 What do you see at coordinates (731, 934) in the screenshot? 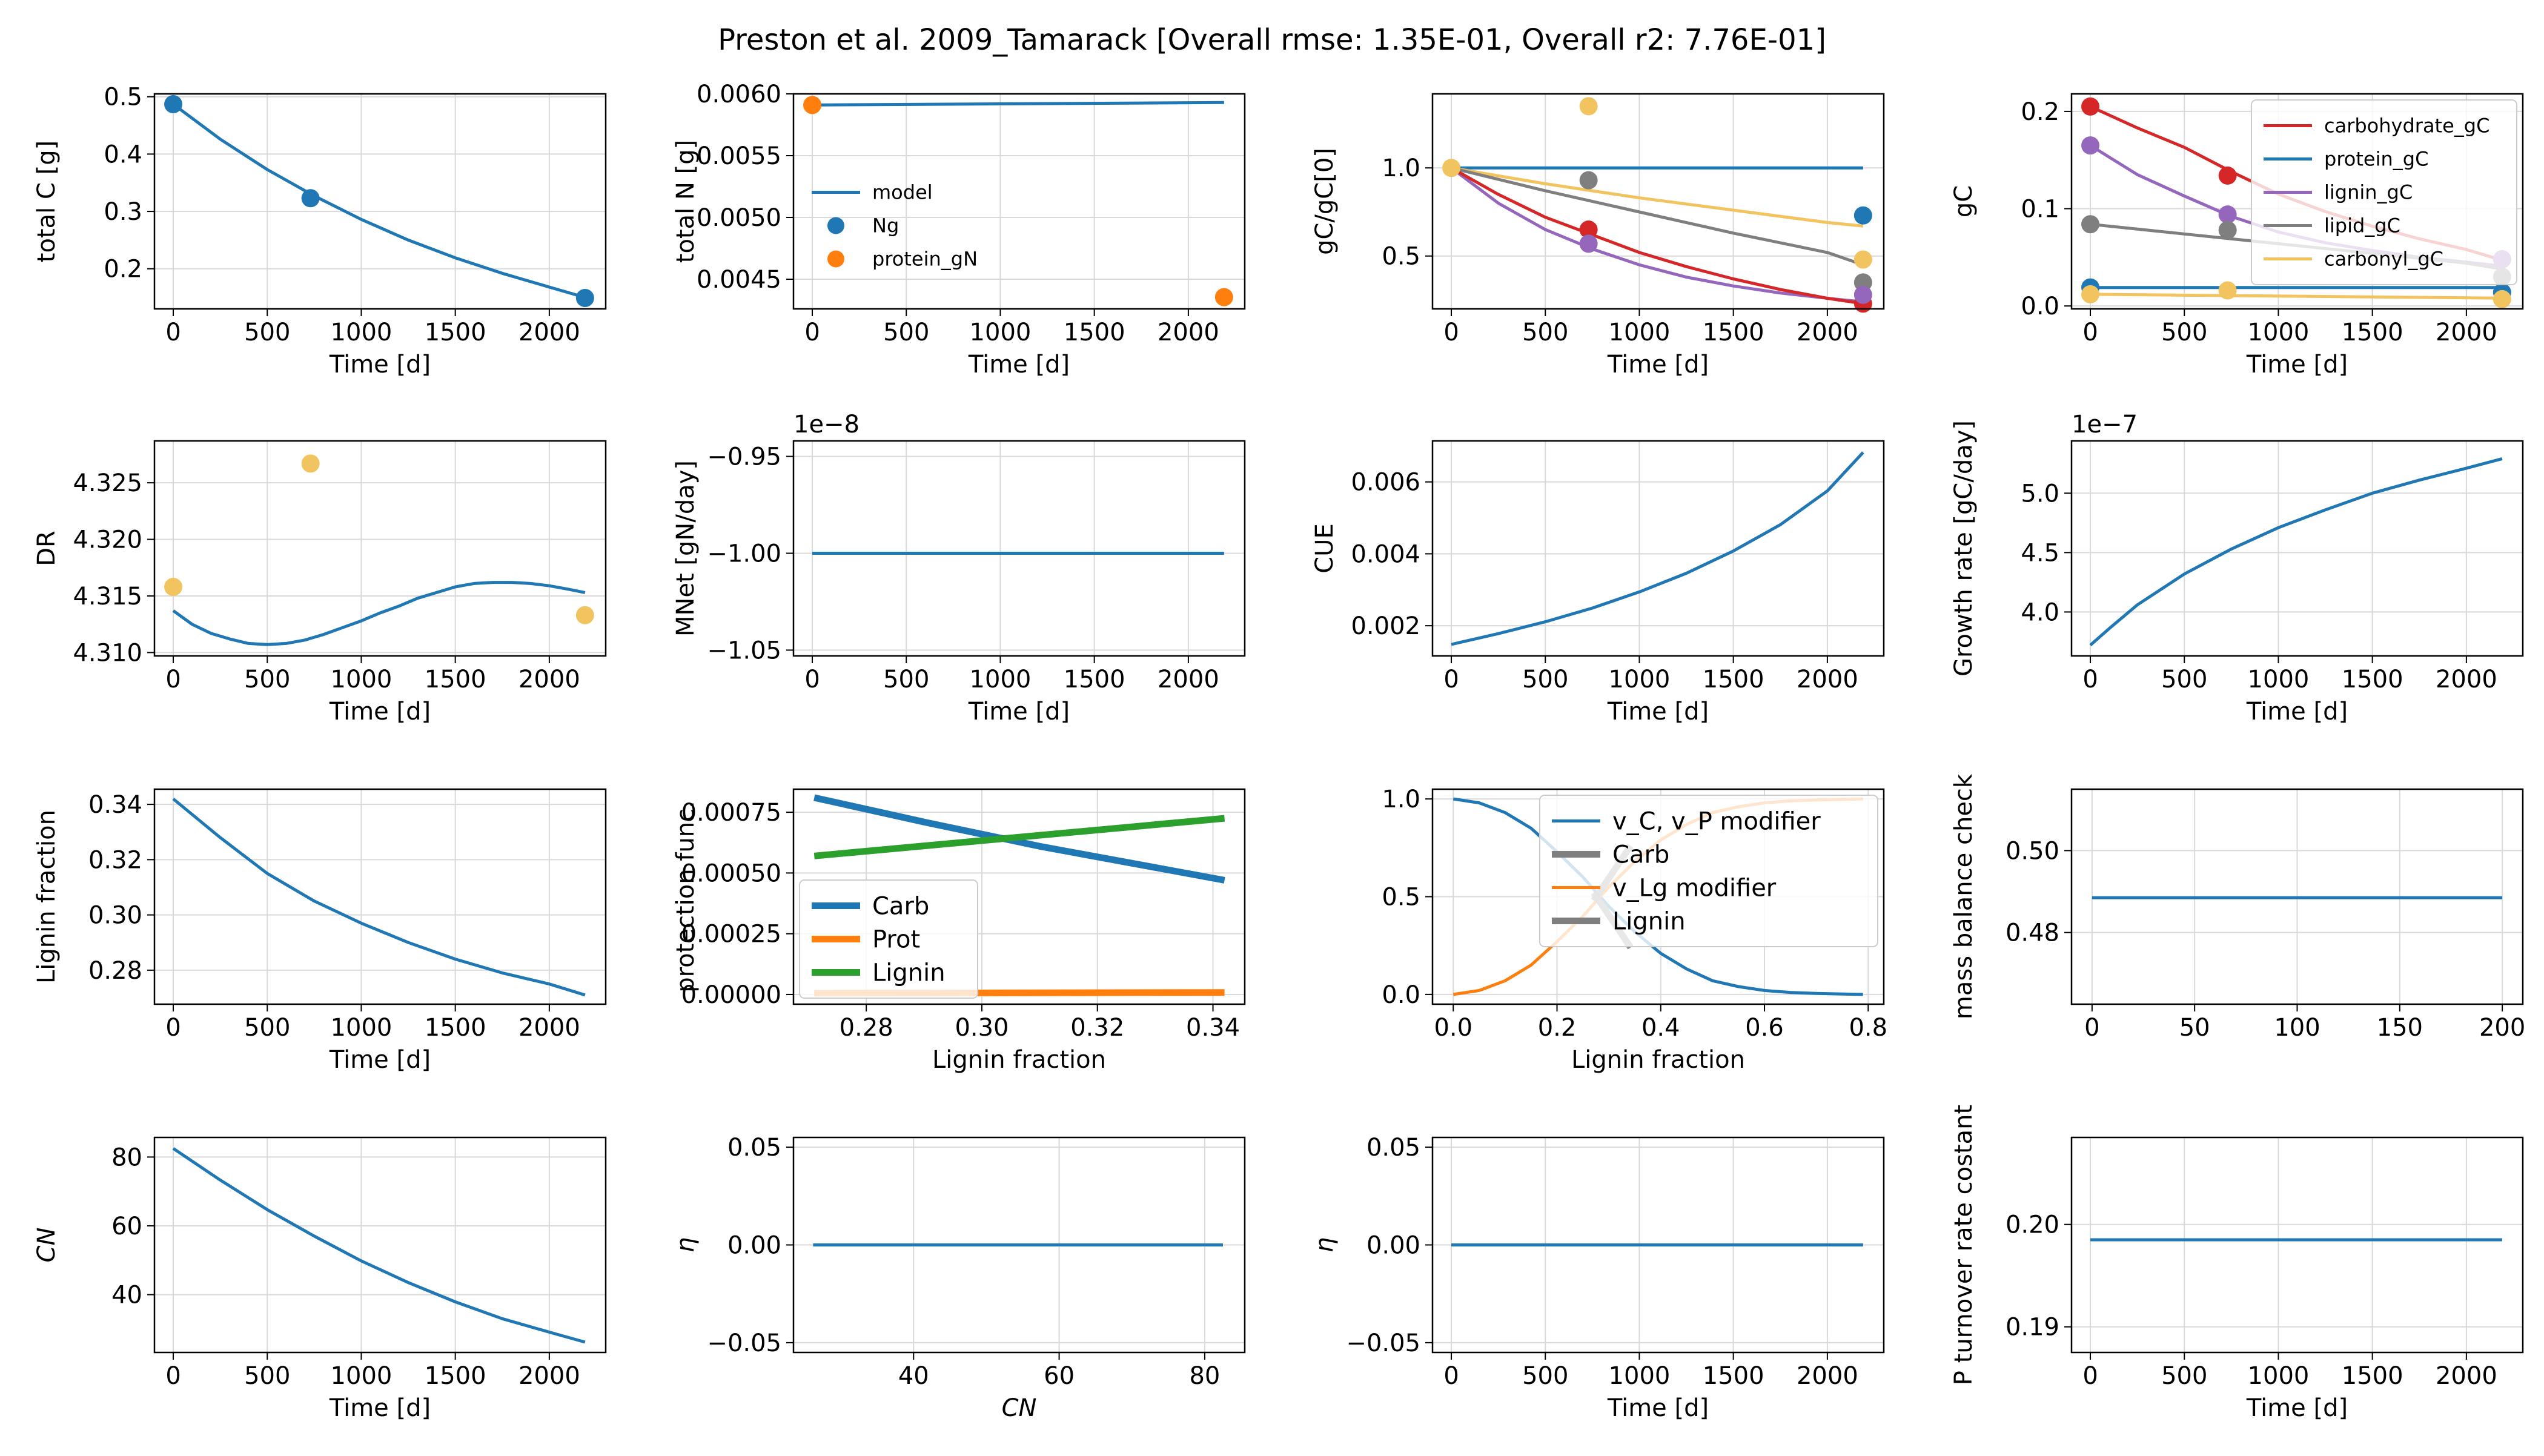
I see `y-tick-label: 0.00025` at bounding box center [731, 934].